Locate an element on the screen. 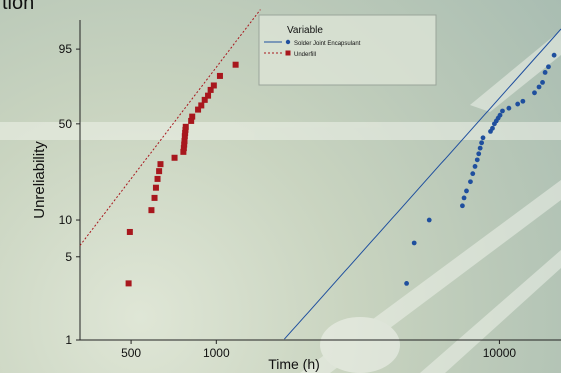 The image size is (561, 373). legend-box is located at coordinates (347, 50).